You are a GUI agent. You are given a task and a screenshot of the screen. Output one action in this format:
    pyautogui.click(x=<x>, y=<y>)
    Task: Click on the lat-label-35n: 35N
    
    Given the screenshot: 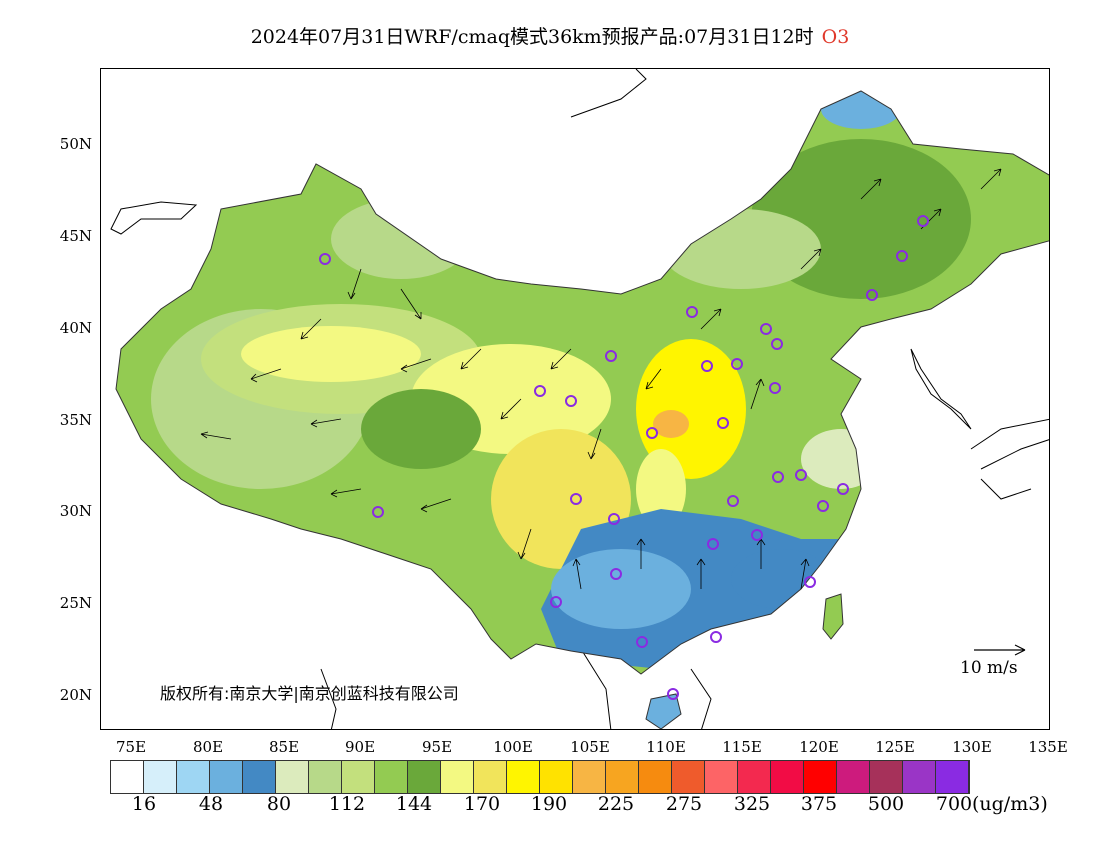 What is the action you would take?
    pyautogui.click(x=75, y=420)
    